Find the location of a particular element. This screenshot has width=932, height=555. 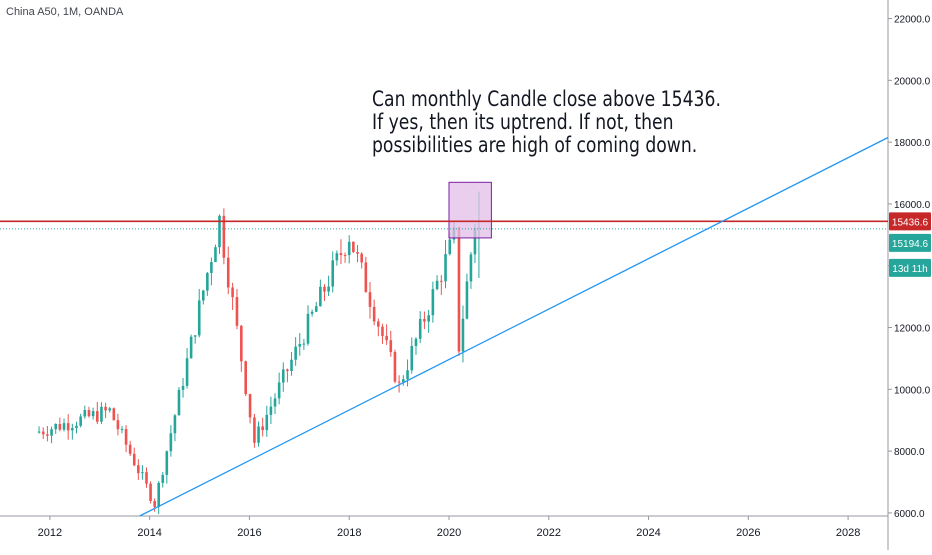

x-tick-label: 2026 is located at coordinates (748, 533).